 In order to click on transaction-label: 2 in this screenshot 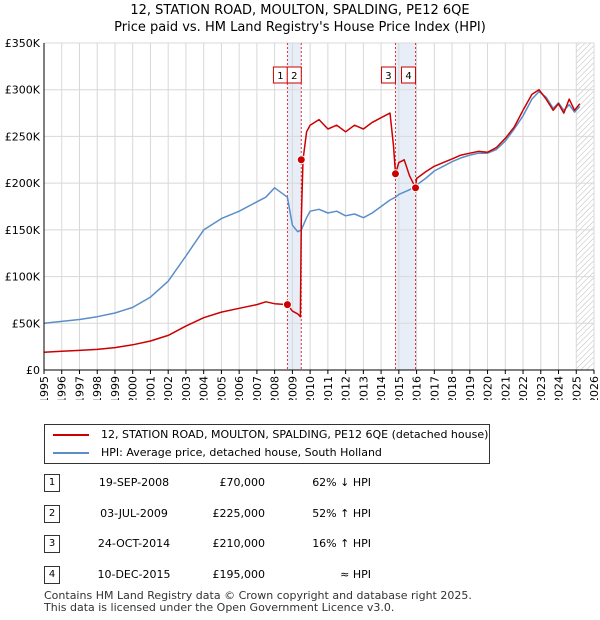, I will do `click(294, 76)`.